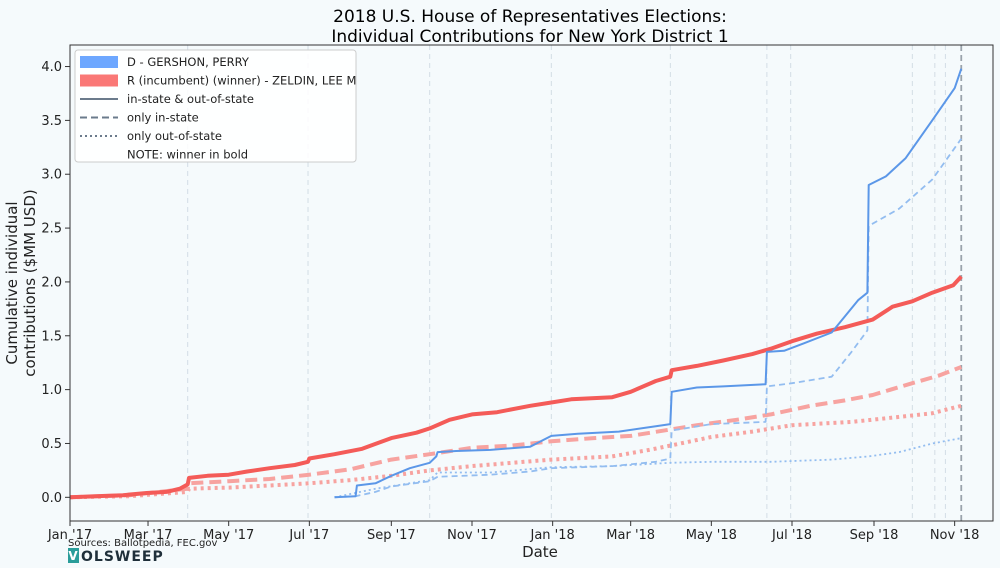 Image resolution: width=1000 pixels, height=568 pixels. Describe the element at coordinates (791, 535) in the screenshot. I see `x-tick-label: Jul '18` at that location.